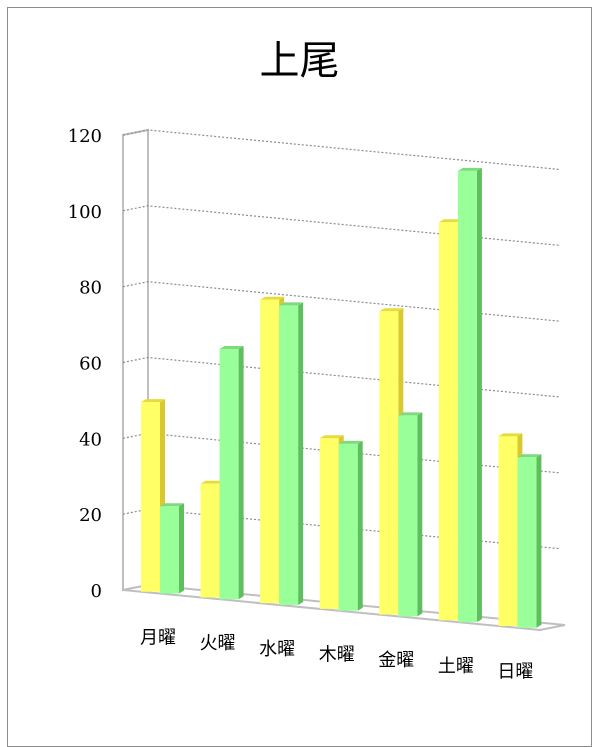  I want to click on x-tick-label: 木曜, so click(337, 655).